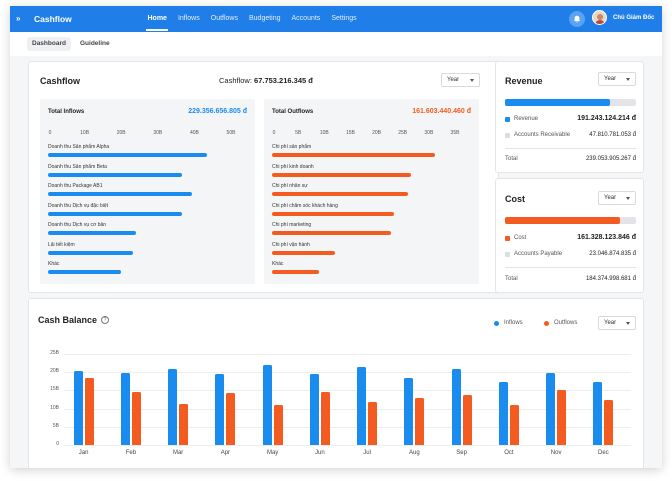 The image size is (672, 481). I want to click on outflows-bar-sep, so click(467, 420).